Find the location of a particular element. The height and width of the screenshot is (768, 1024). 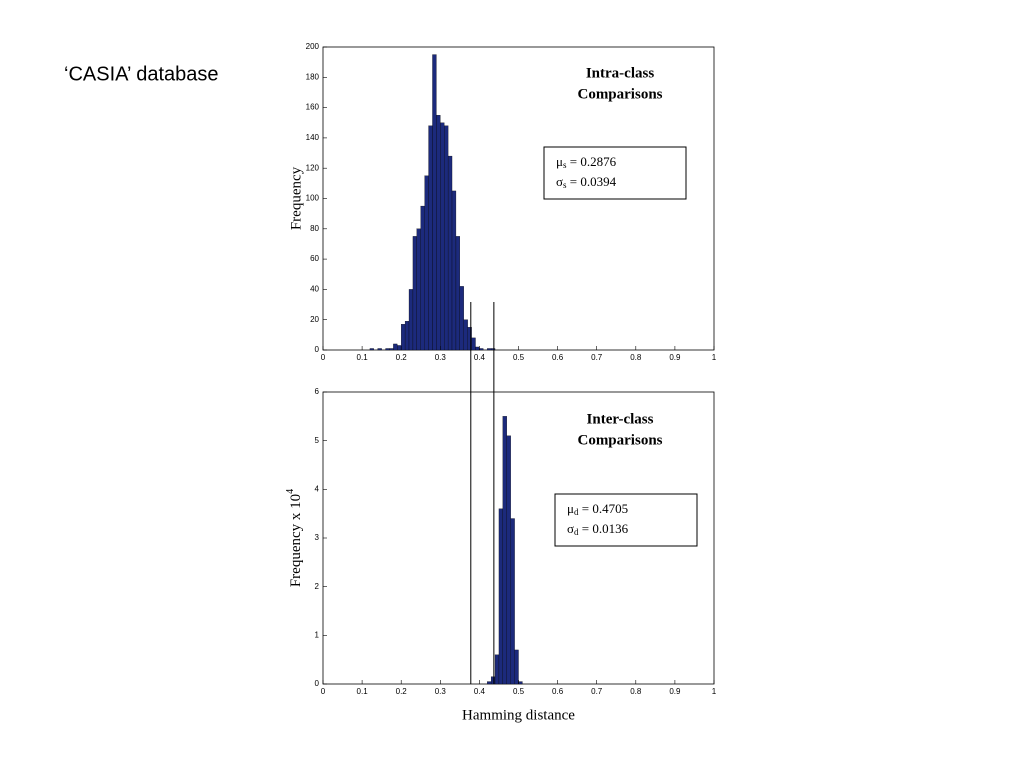

y-axis-label: Frequency is located at coordinates (296, 198).